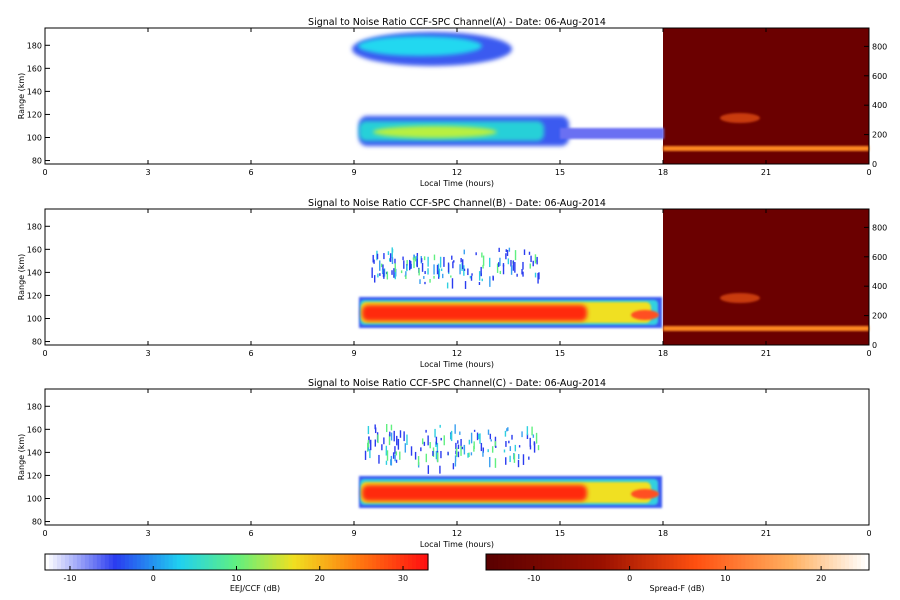  What do you see at coordinates (879, 105) in the screenshot?
I see `right-tick-label: 400` at bounding box center [879, 105].